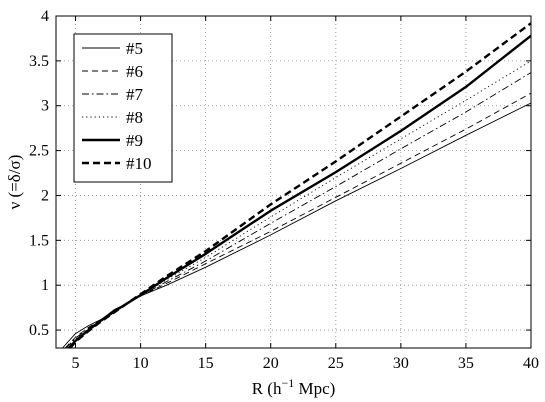  Describe the element at coordinates (45, 285) in the screenshot. I see `y-tick-label: 1` at that location.